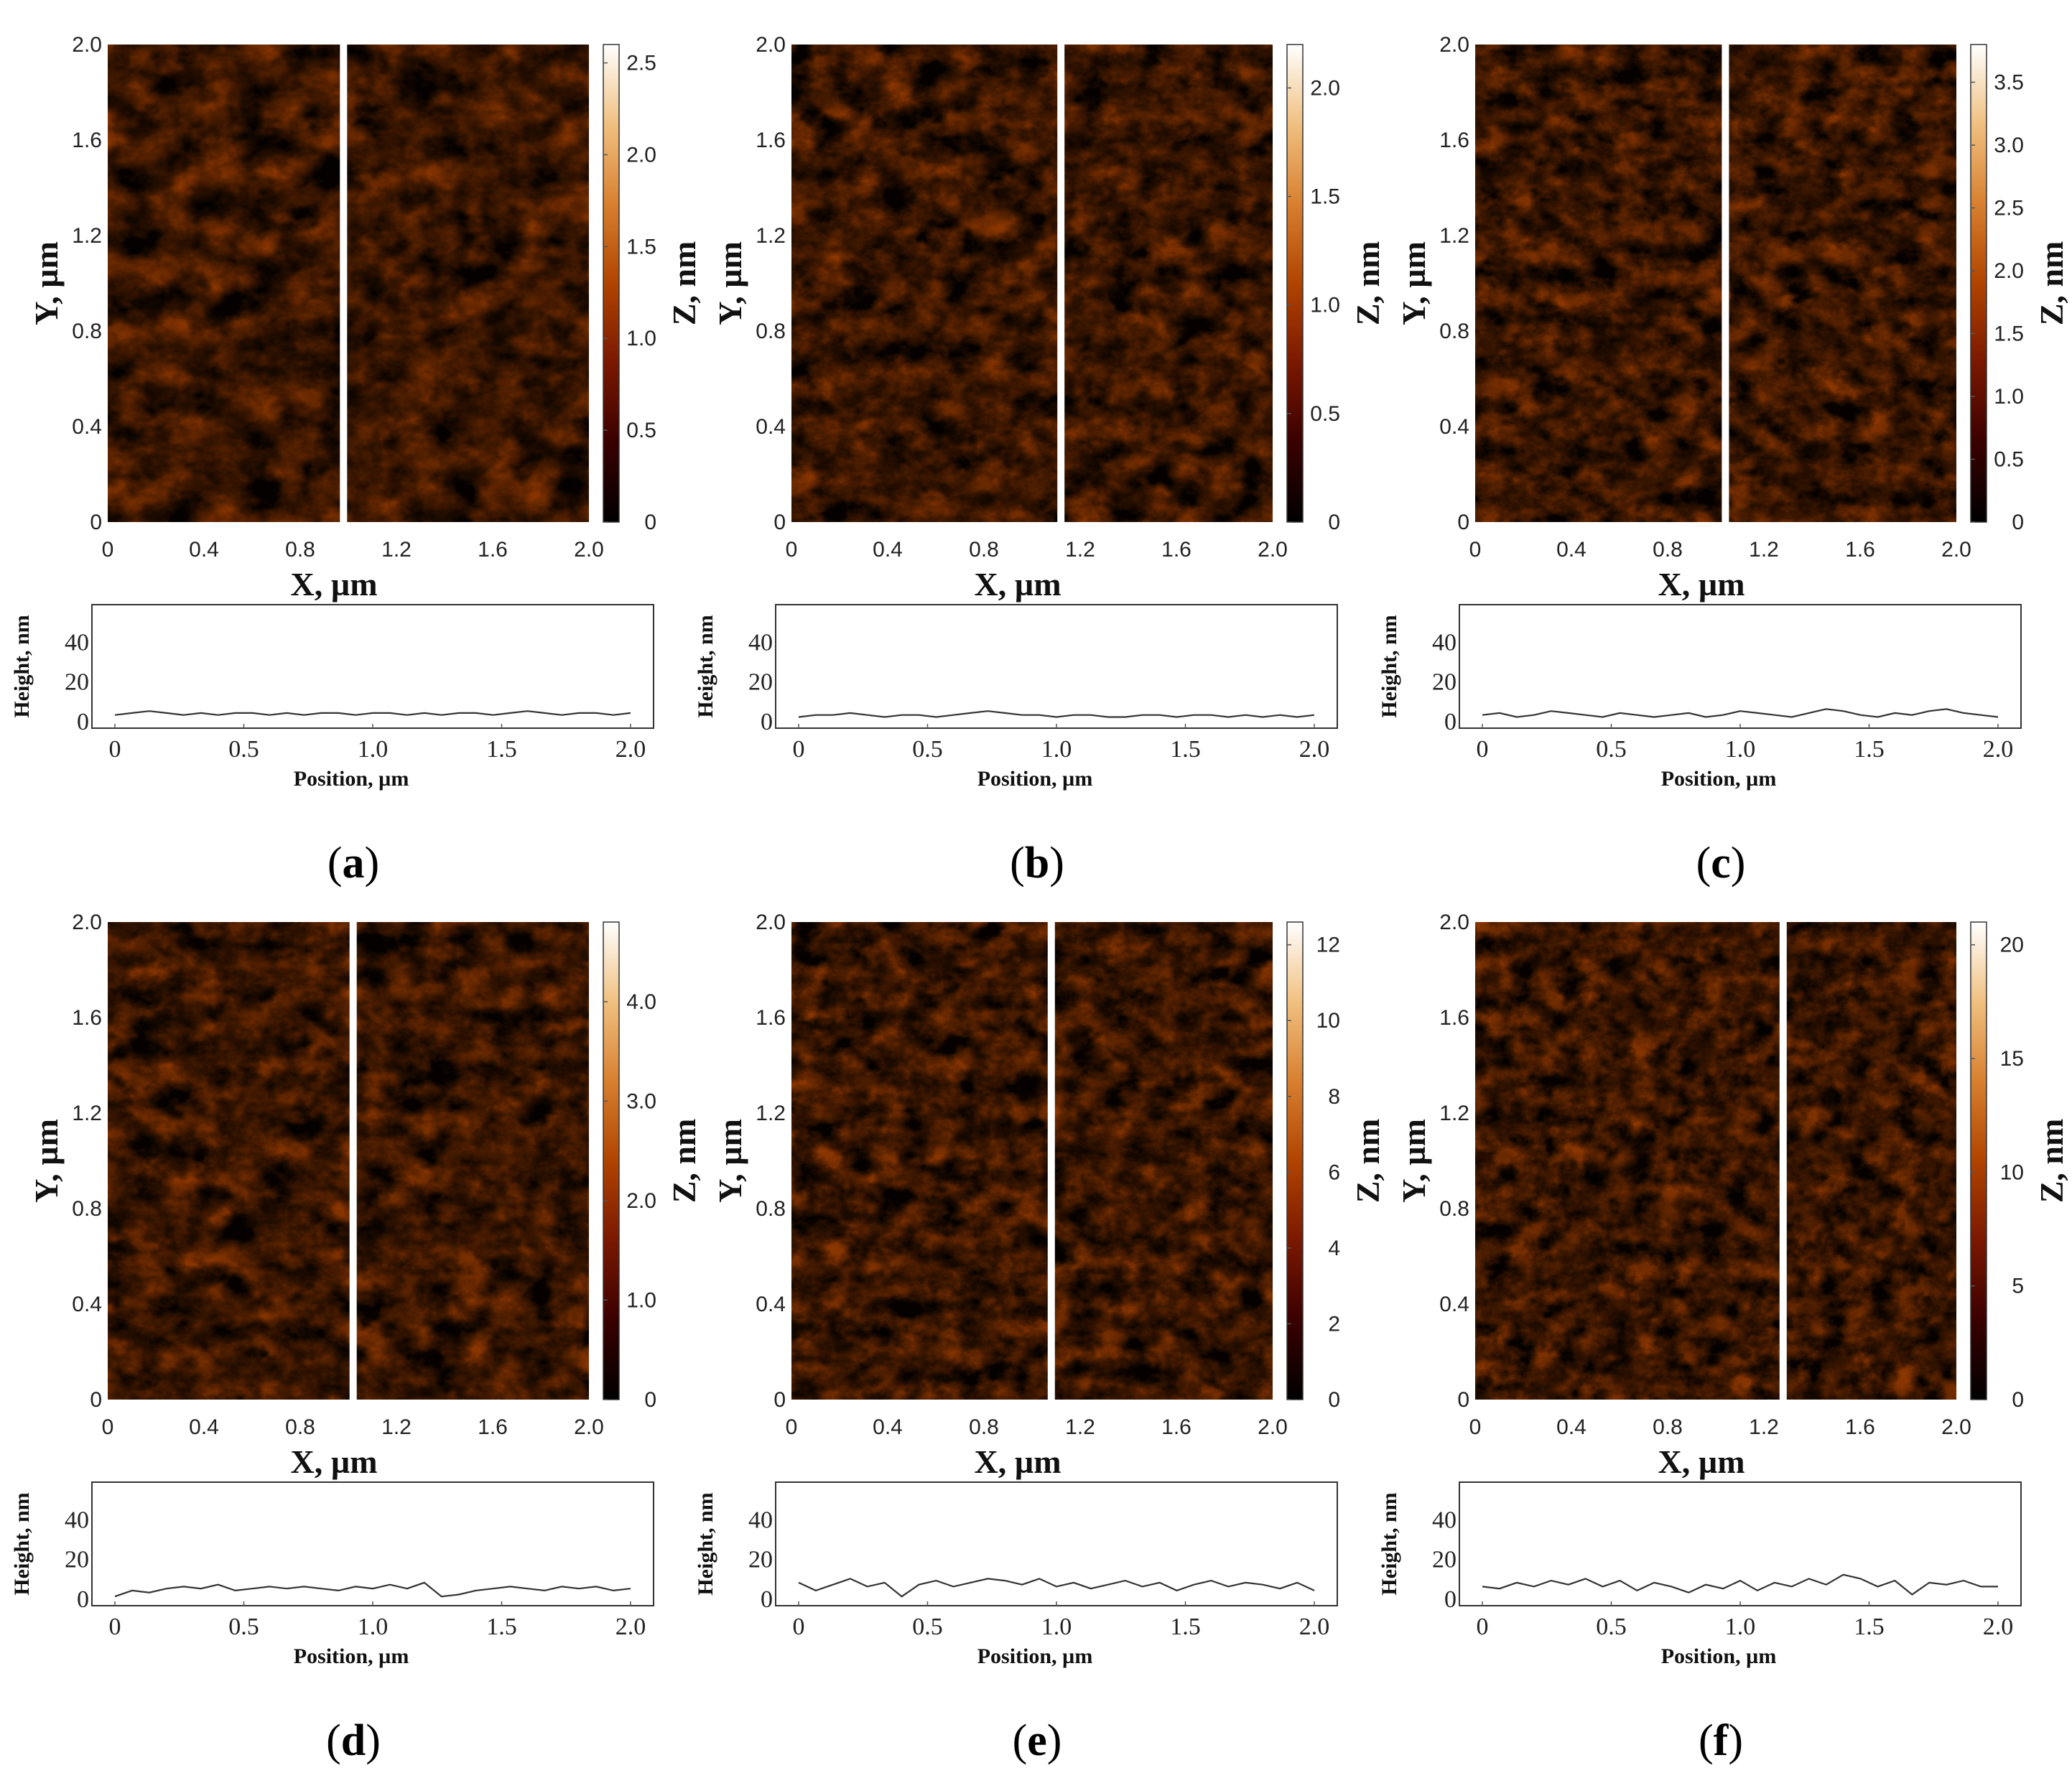 This screenshot has height=1773, width=2072. Describe the element at coordinates (2009, 83) in the screenshot. I see `colorbar-tick-label: 3.5` at that location.